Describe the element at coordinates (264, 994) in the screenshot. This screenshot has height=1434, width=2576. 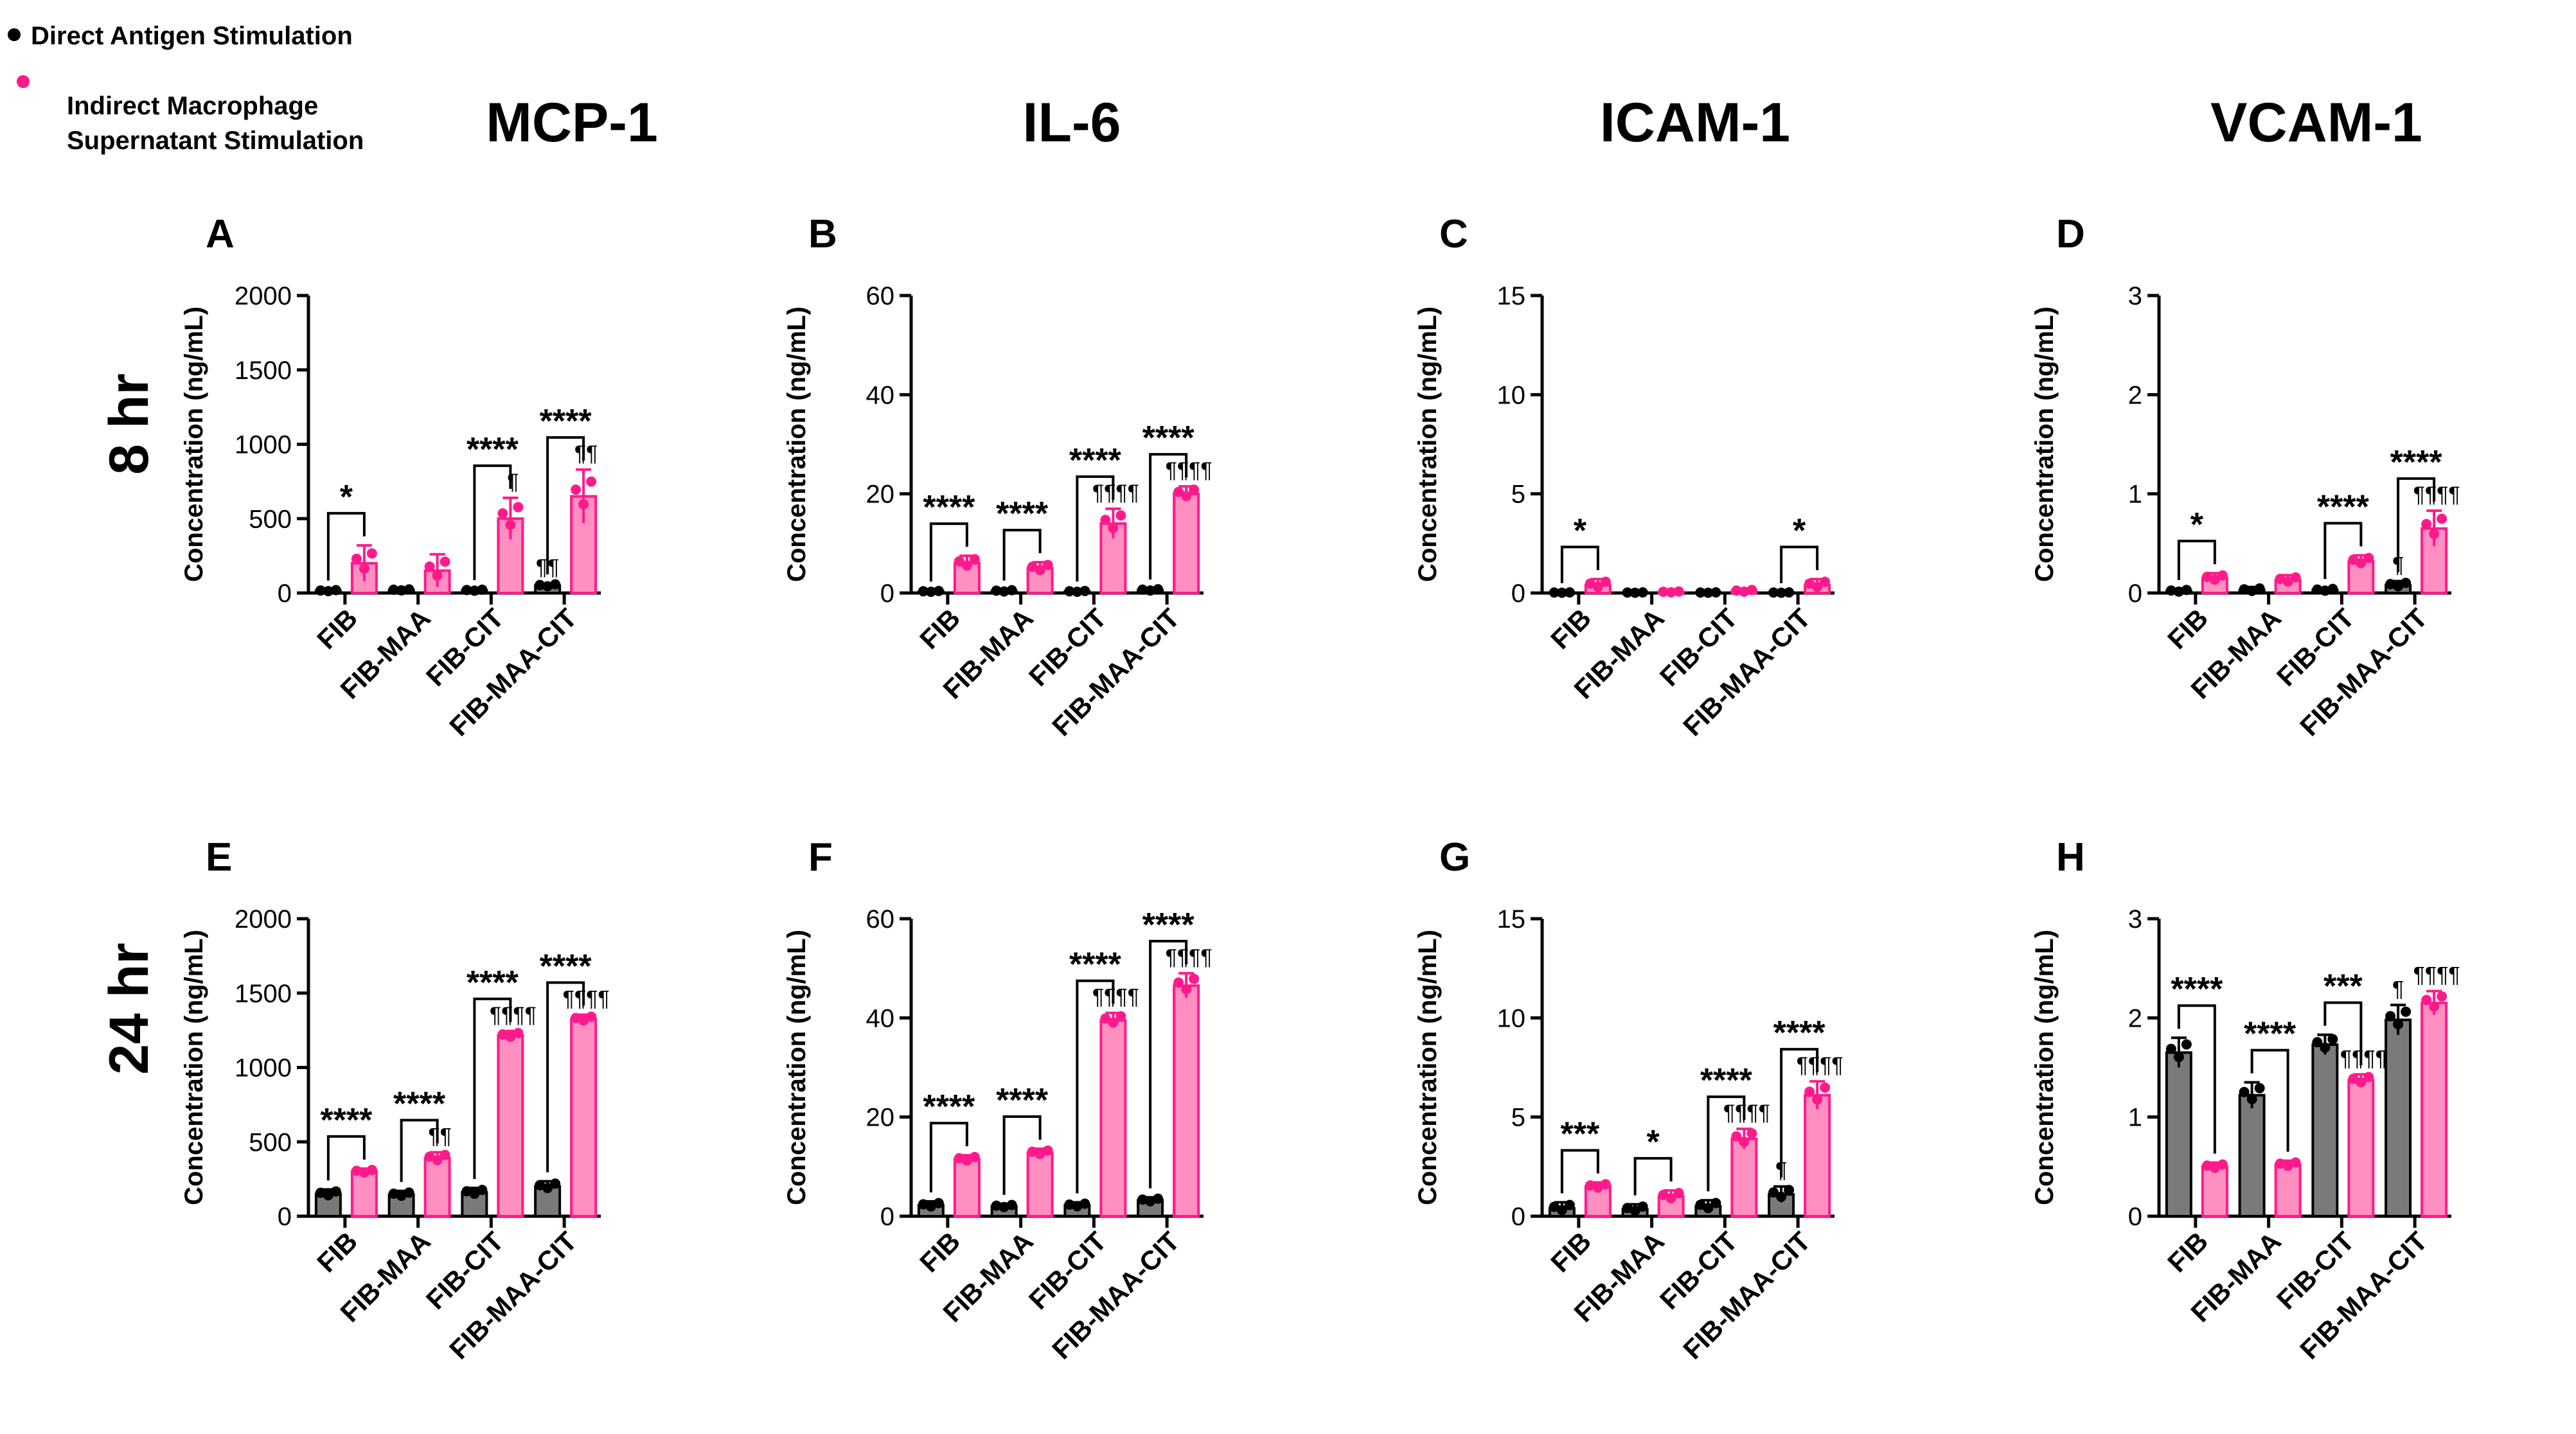
I see `y-tick-label: 1500` at that location.